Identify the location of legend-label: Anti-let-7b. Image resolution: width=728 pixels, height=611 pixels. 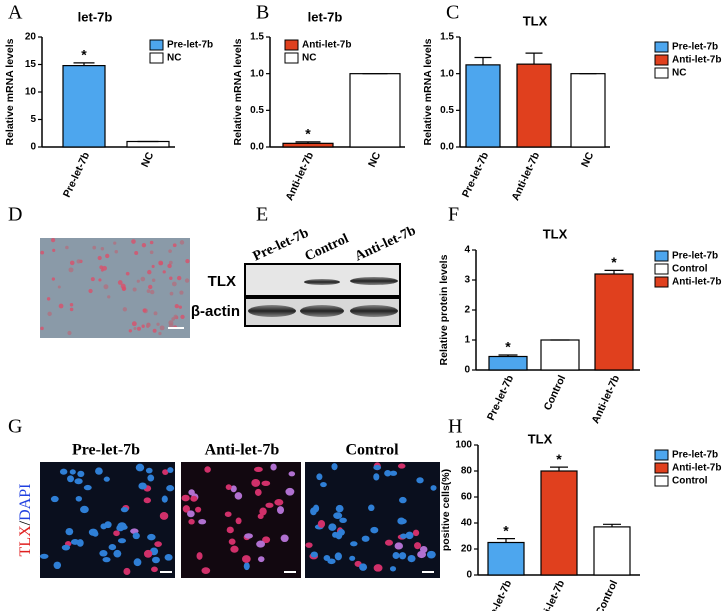
(326, 45).